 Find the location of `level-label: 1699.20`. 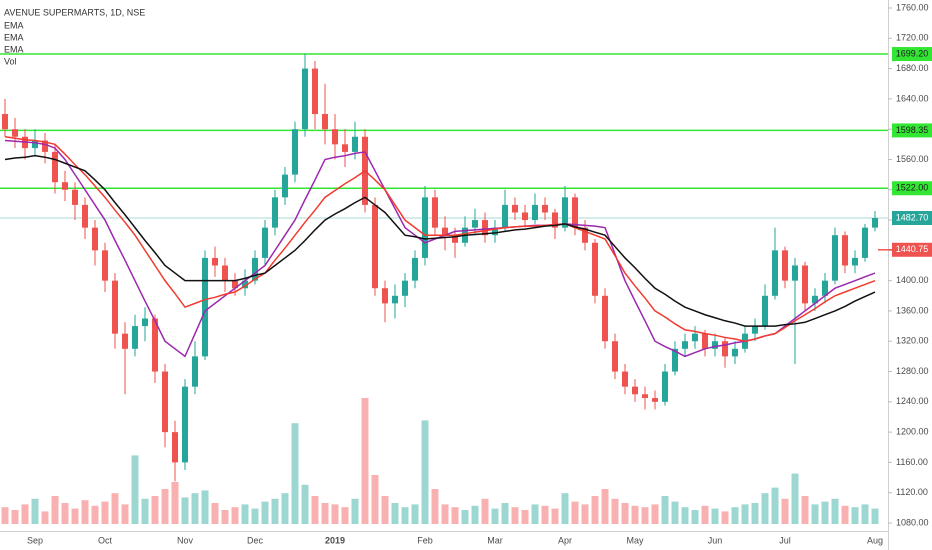

level-label: 1699.20 is located at coordinates (912, 53).